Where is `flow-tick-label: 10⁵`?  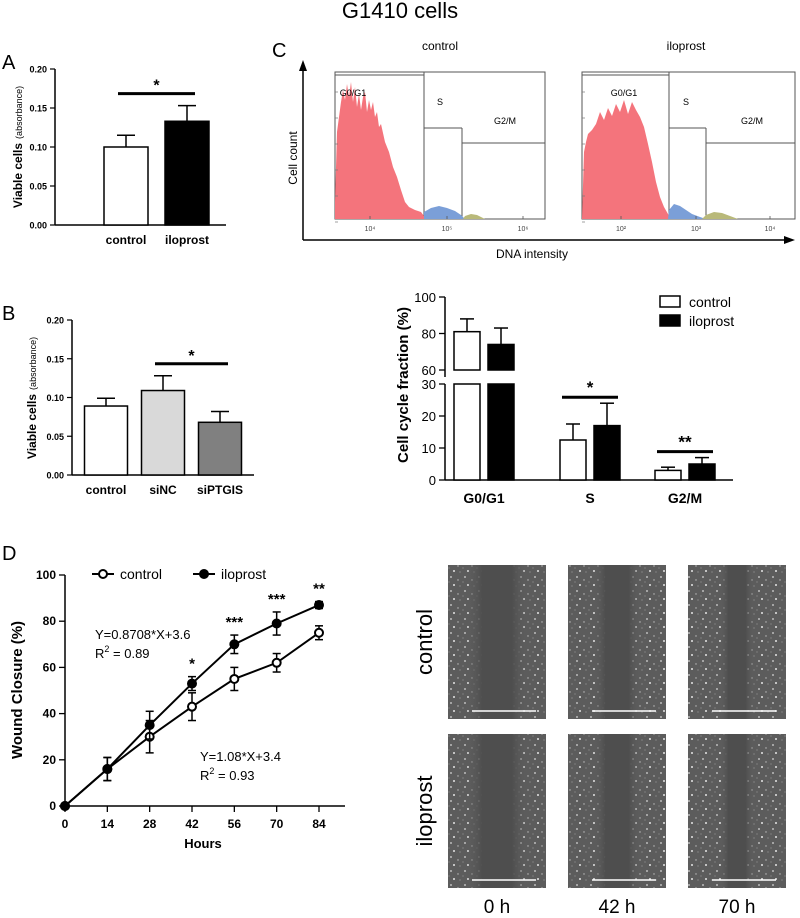 flow-tick-label: 10⁵ is located at coordinates (447, 229).